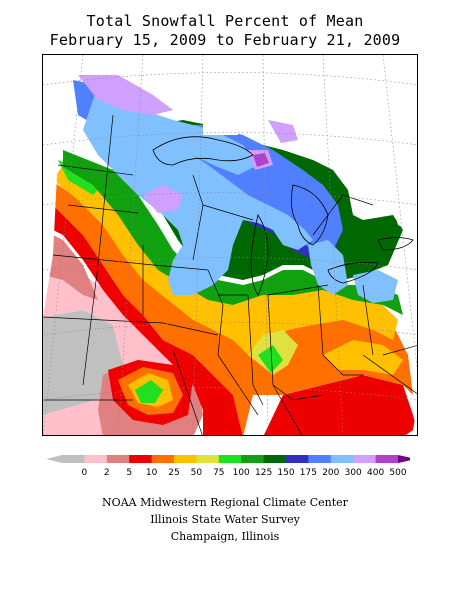 The image size is (450, 600). What do you see at coordinates (283, 131) in the screenshot?
I see `region-lavender-northeast` at bounding box center [283, 131].